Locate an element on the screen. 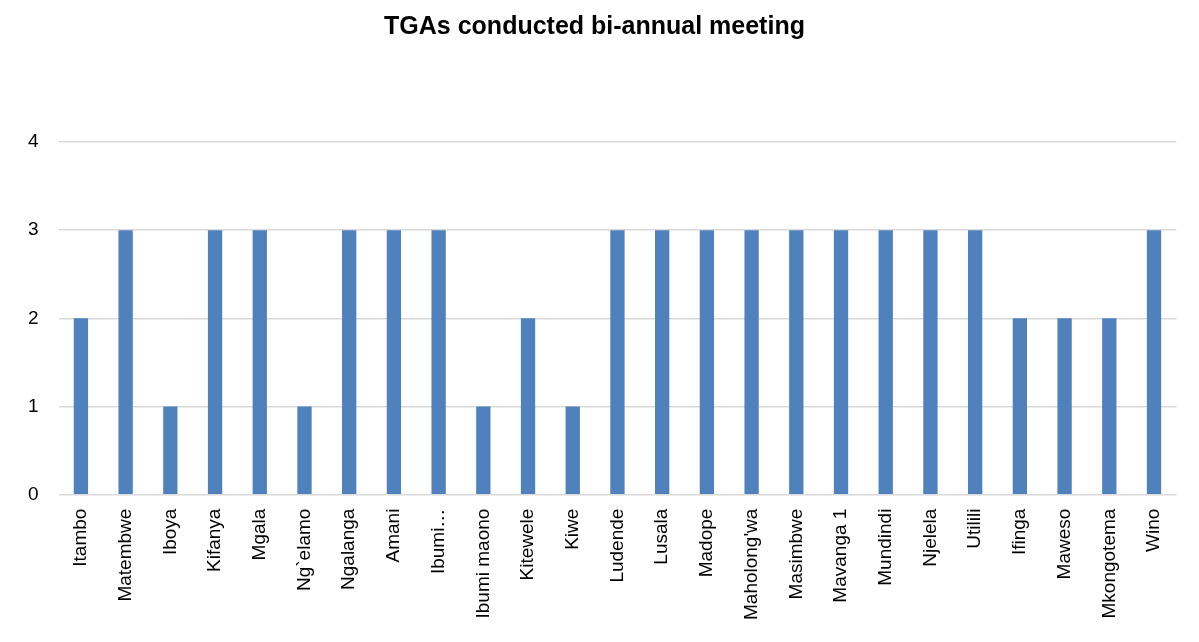 This screenshot has height=642, width=1199. x-tick-label: Amani is located at coordinates (393, 535).